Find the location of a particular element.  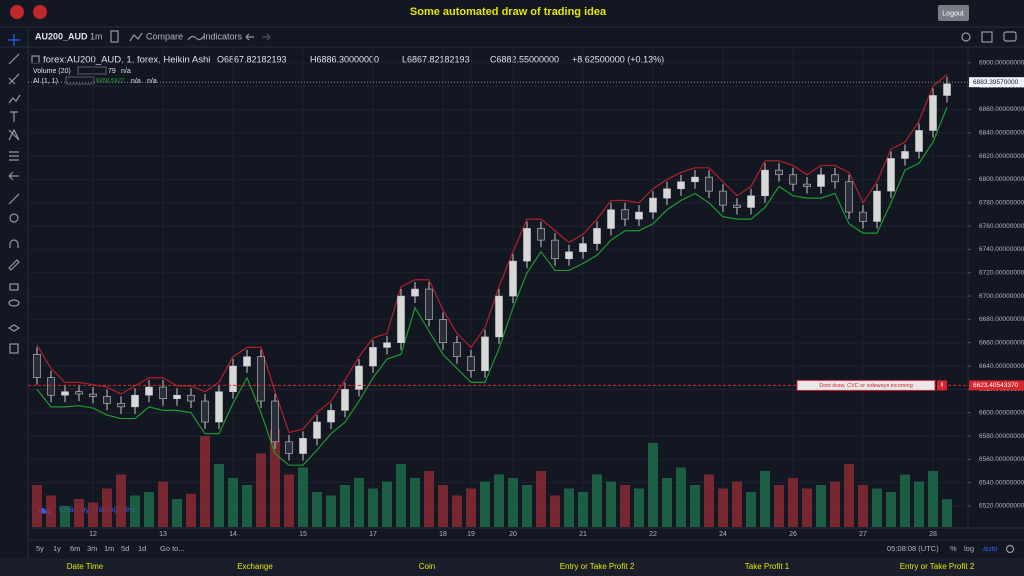

snapshot-icon is located at coordinates (1010, 36).